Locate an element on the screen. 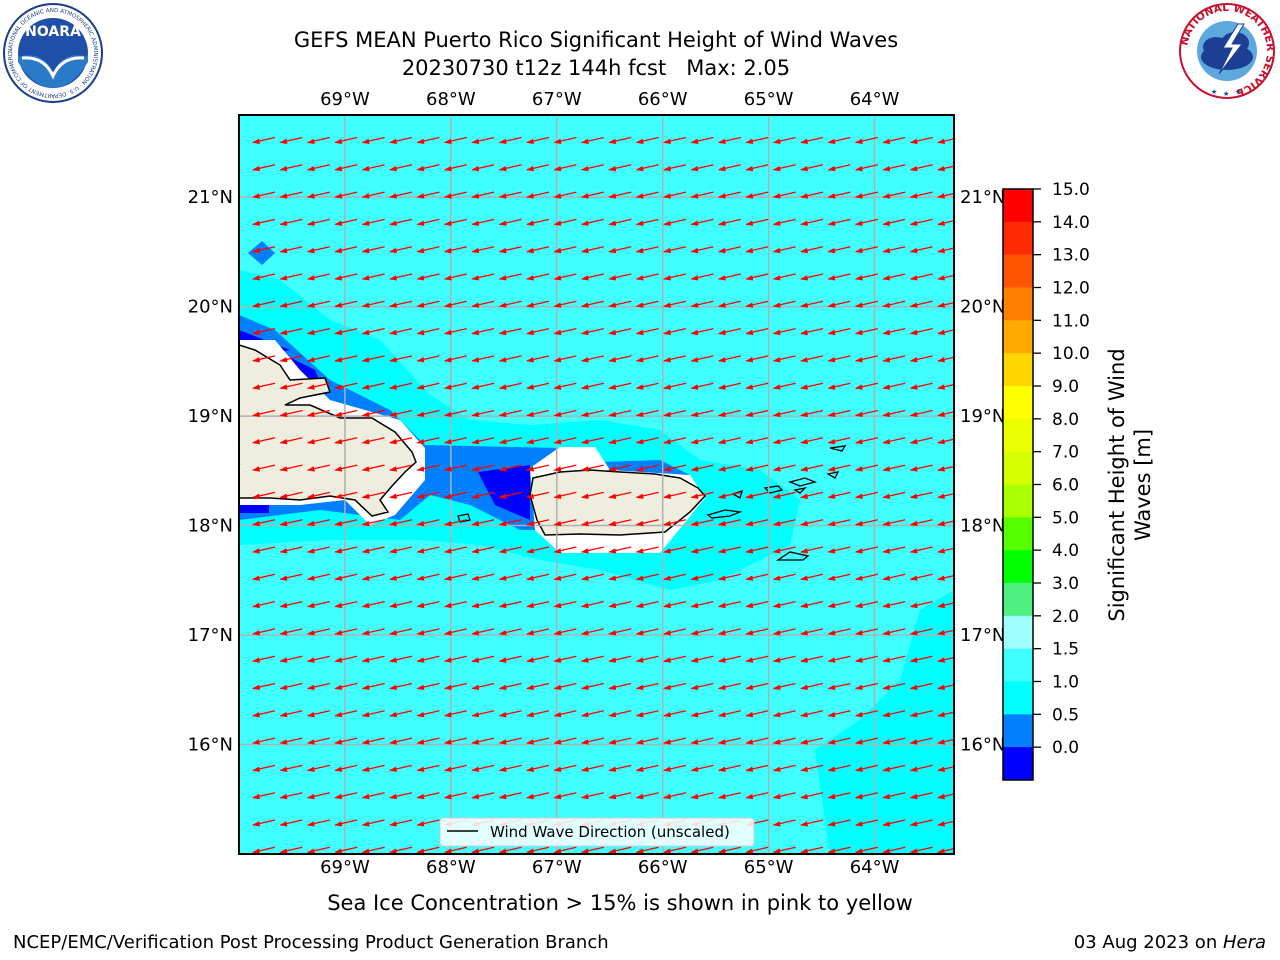  colorbar-tick-label: 1.0 is located at coordinates (1065, 683).